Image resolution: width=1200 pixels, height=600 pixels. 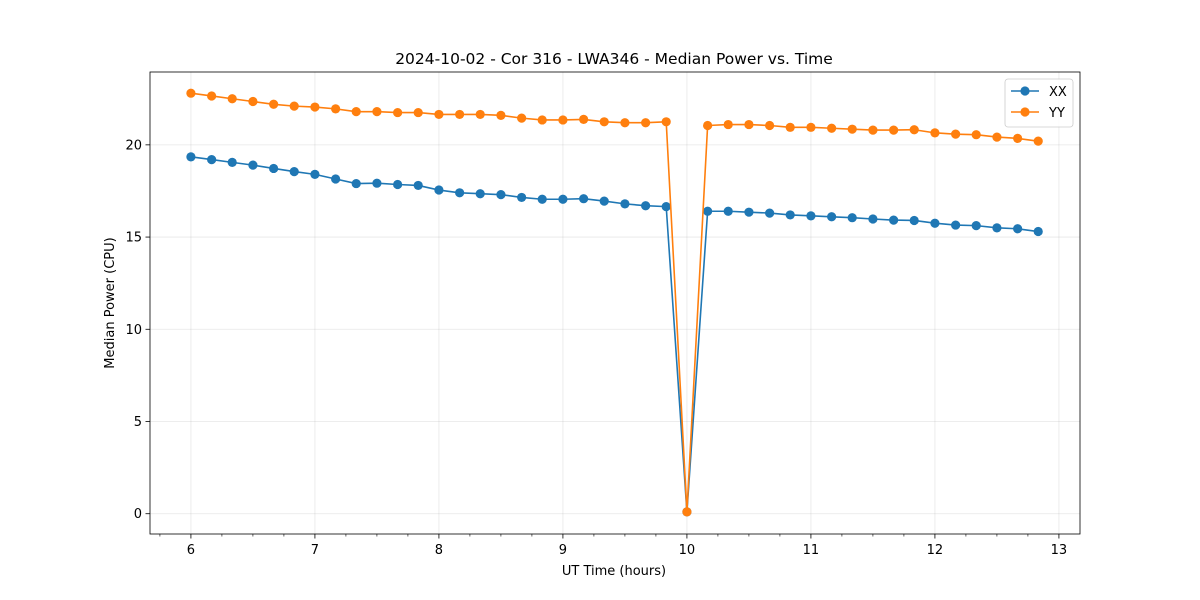 I want to click on legend-marker-yy, so click(x=1025, y=112).